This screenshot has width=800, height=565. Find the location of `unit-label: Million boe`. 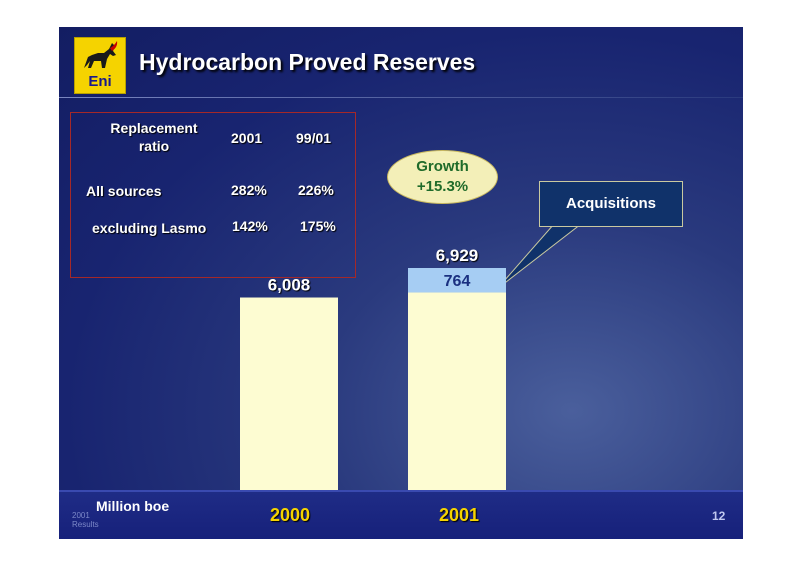

unit-label: Million boe is located at coordinates (133, 506).